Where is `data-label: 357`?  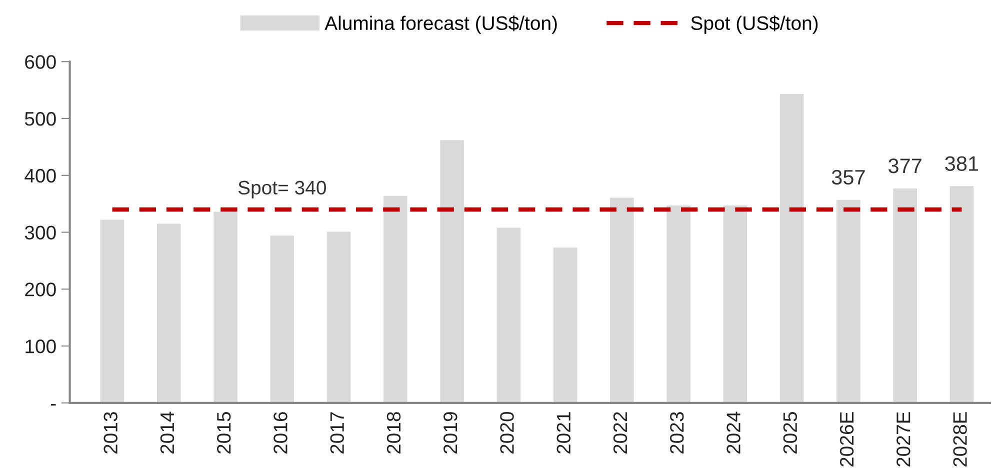 data-label: 357 is located at coordinates (848, 177).